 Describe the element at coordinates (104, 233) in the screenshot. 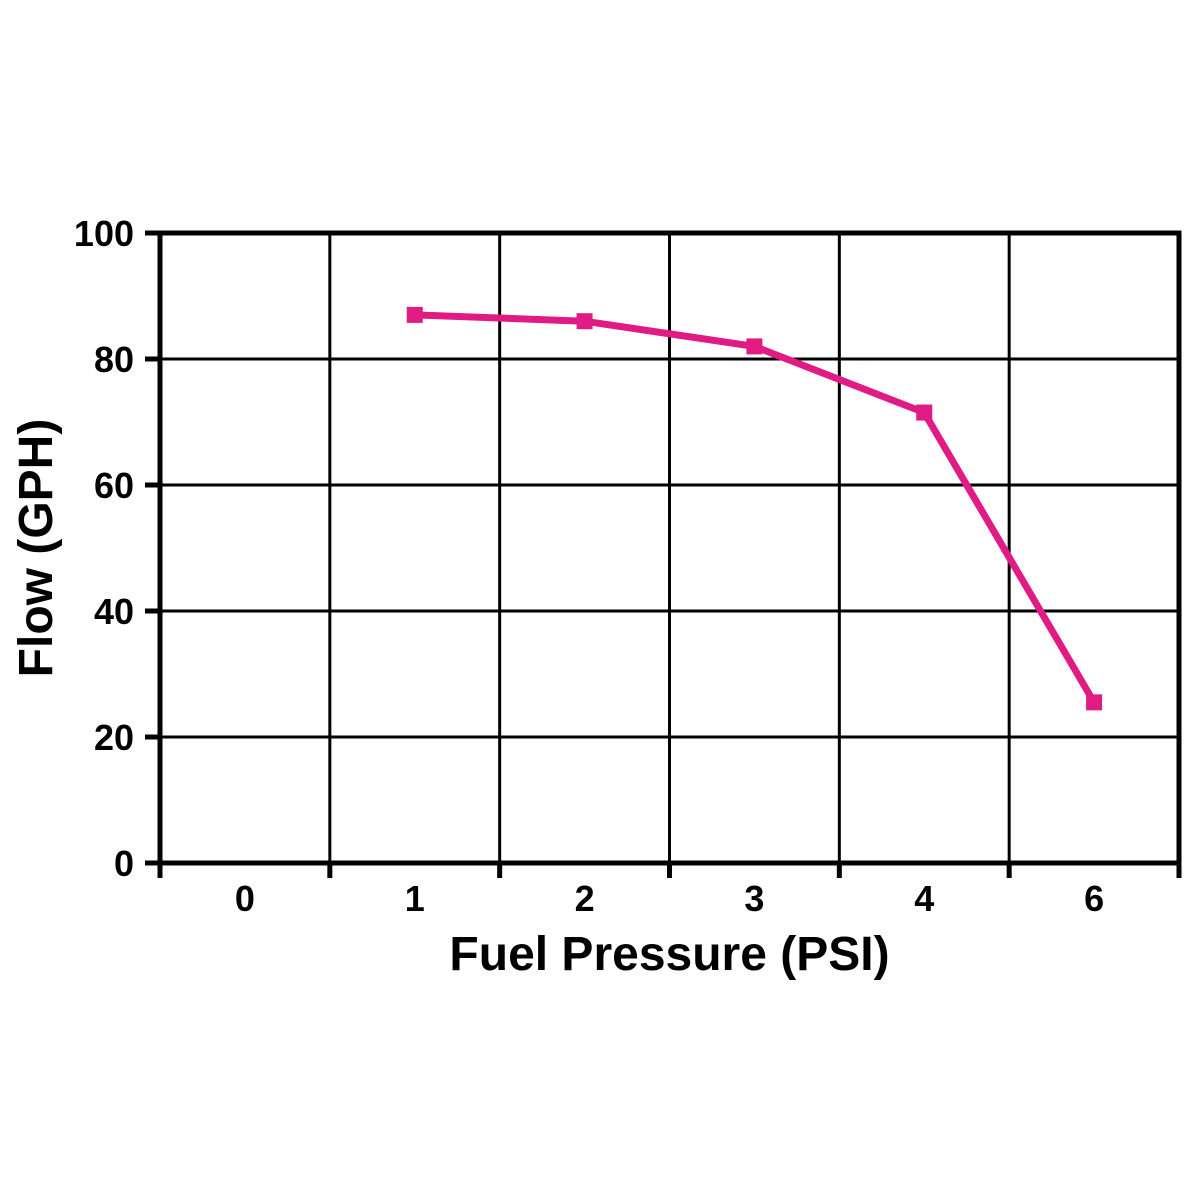

I see `y-tick-label: 100` at that location.